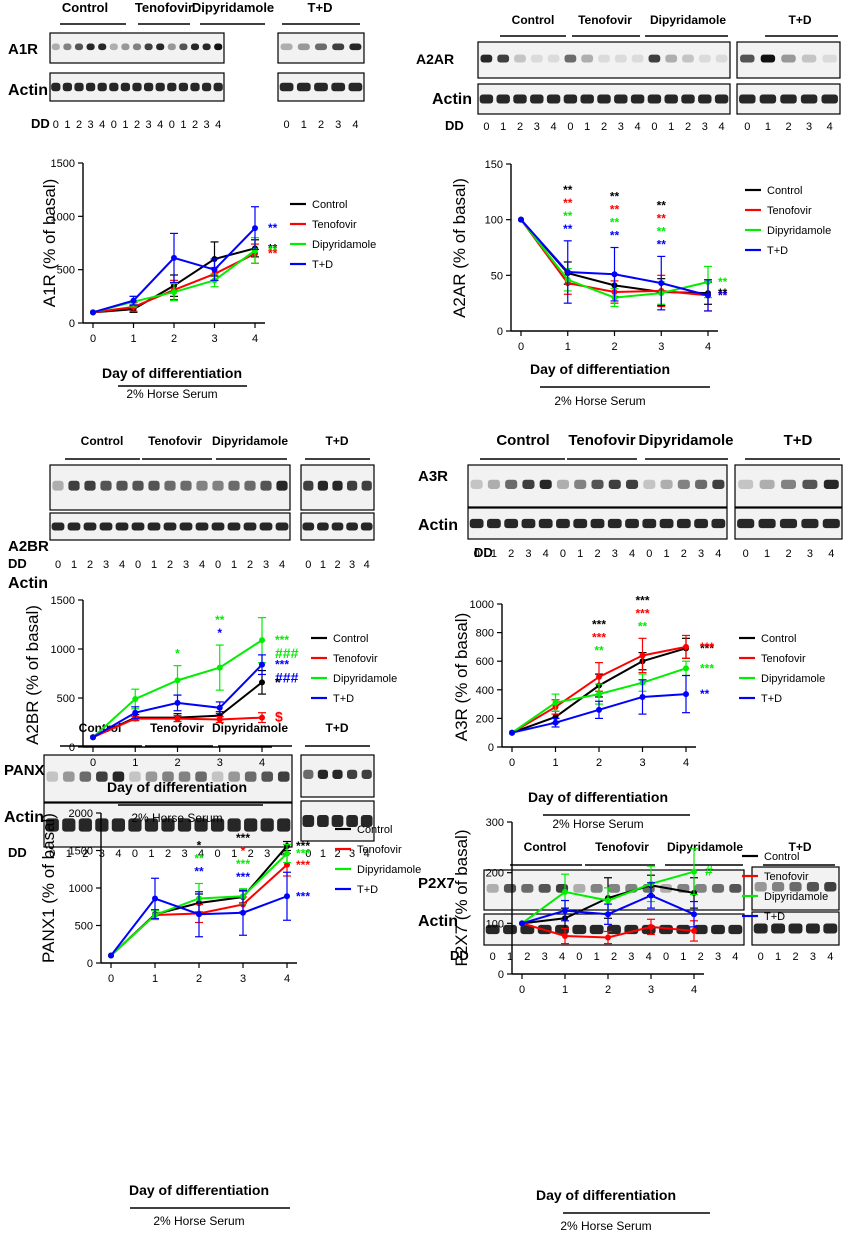 The height and width of the screenshot is (1237, 844). What do you see at coordinates (781, 857) in the screenshot?
I see `legend-label: Control` at bounding box center [781, 857].